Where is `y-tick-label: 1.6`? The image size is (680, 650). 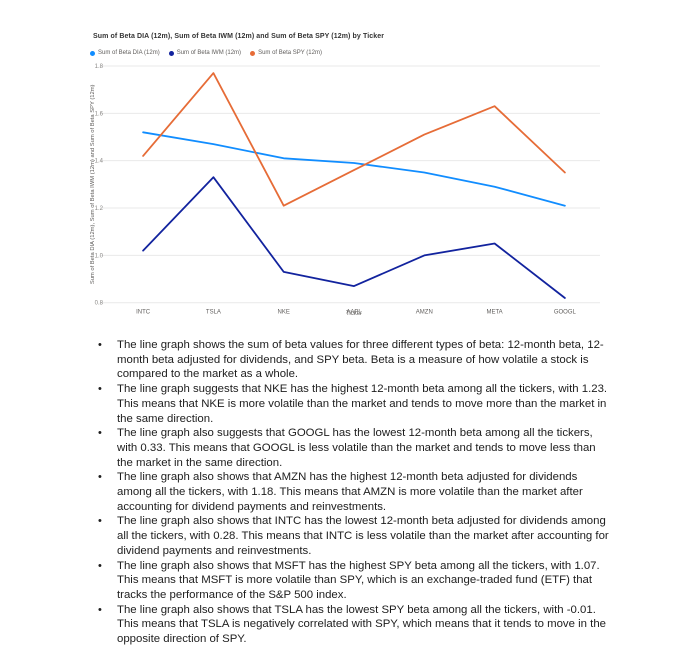 y-tick-label: 1.6 is located at coordinates (99, 114).